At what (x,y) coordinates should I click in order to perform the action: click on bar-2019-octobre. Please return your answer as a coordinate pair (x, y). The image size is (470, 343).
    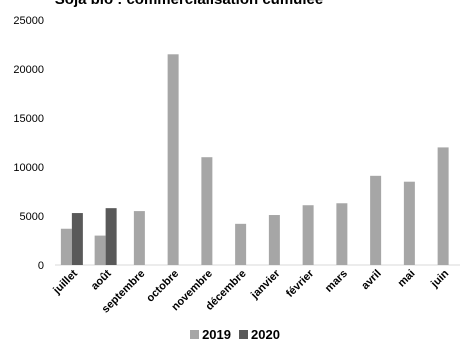
    Looking at the image, I should click on (173, 159).